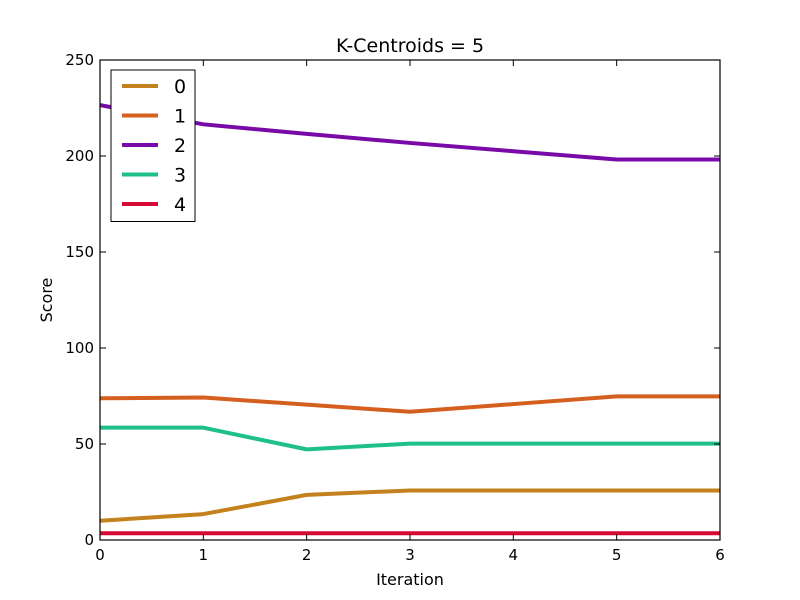 This screenshot has height=600, width=800. Describe the element at coordinates (720, 555) in the screenshot. I see `x-tick-label: 6` at that location.